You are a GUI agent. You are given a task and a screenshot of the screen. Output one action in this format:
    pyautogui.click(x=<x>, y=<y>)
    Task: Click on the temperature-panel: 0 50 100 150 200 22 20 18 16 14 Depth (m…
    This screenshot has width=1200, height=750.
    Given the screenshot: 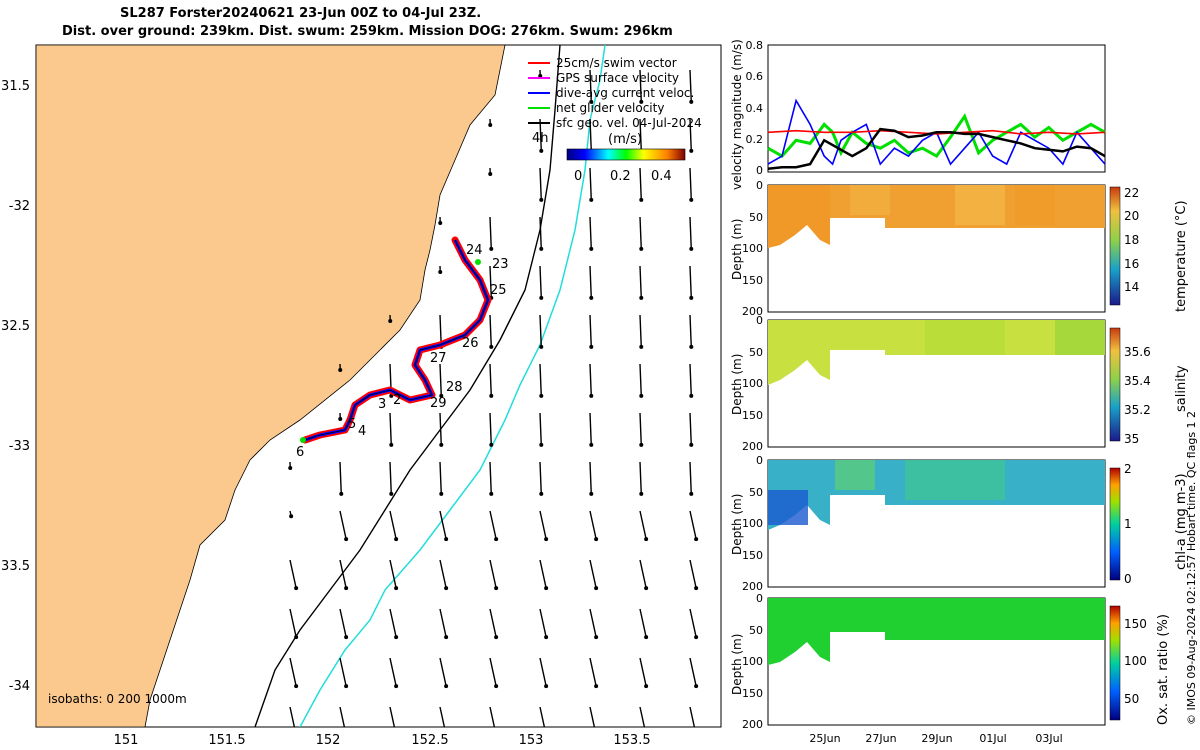 What is the action you would take?
    pyautogui.click(x=959, y=248)
    